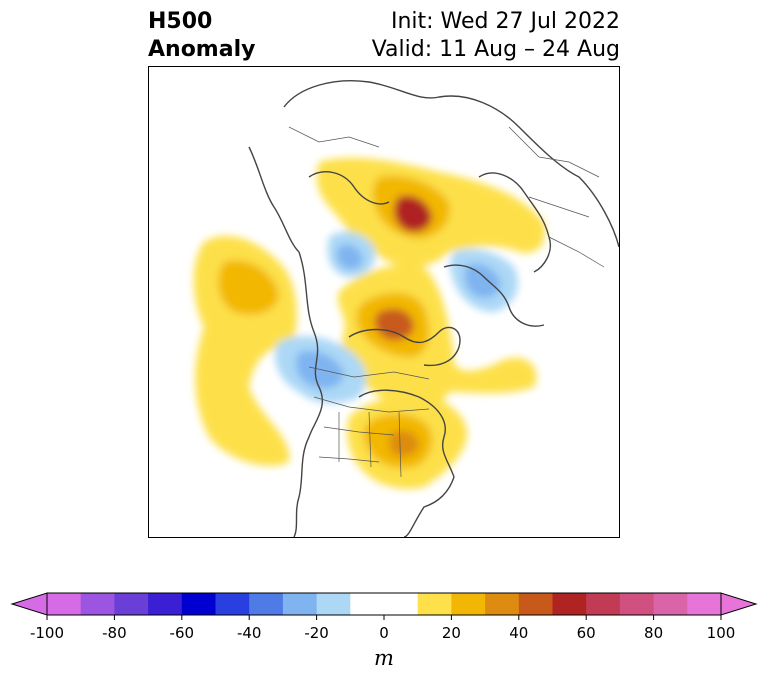 This screenshot has width=768, height=684. What do you see at coordinates (495, 49) in the screenshot?
I see `title-valid: Valid: 11 Aug – 24 Aug` at bounding box center [495, 49].